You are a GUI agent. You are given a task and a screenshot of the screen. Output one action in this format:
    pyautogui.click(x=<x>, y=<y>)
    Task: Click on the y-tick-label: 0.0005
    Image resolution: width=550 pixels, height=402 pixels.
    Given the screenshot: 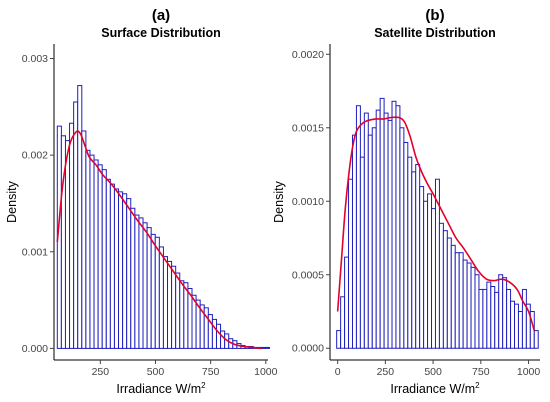 What is the action you would take?
    pyautogui.click(x=308, y=275)
    